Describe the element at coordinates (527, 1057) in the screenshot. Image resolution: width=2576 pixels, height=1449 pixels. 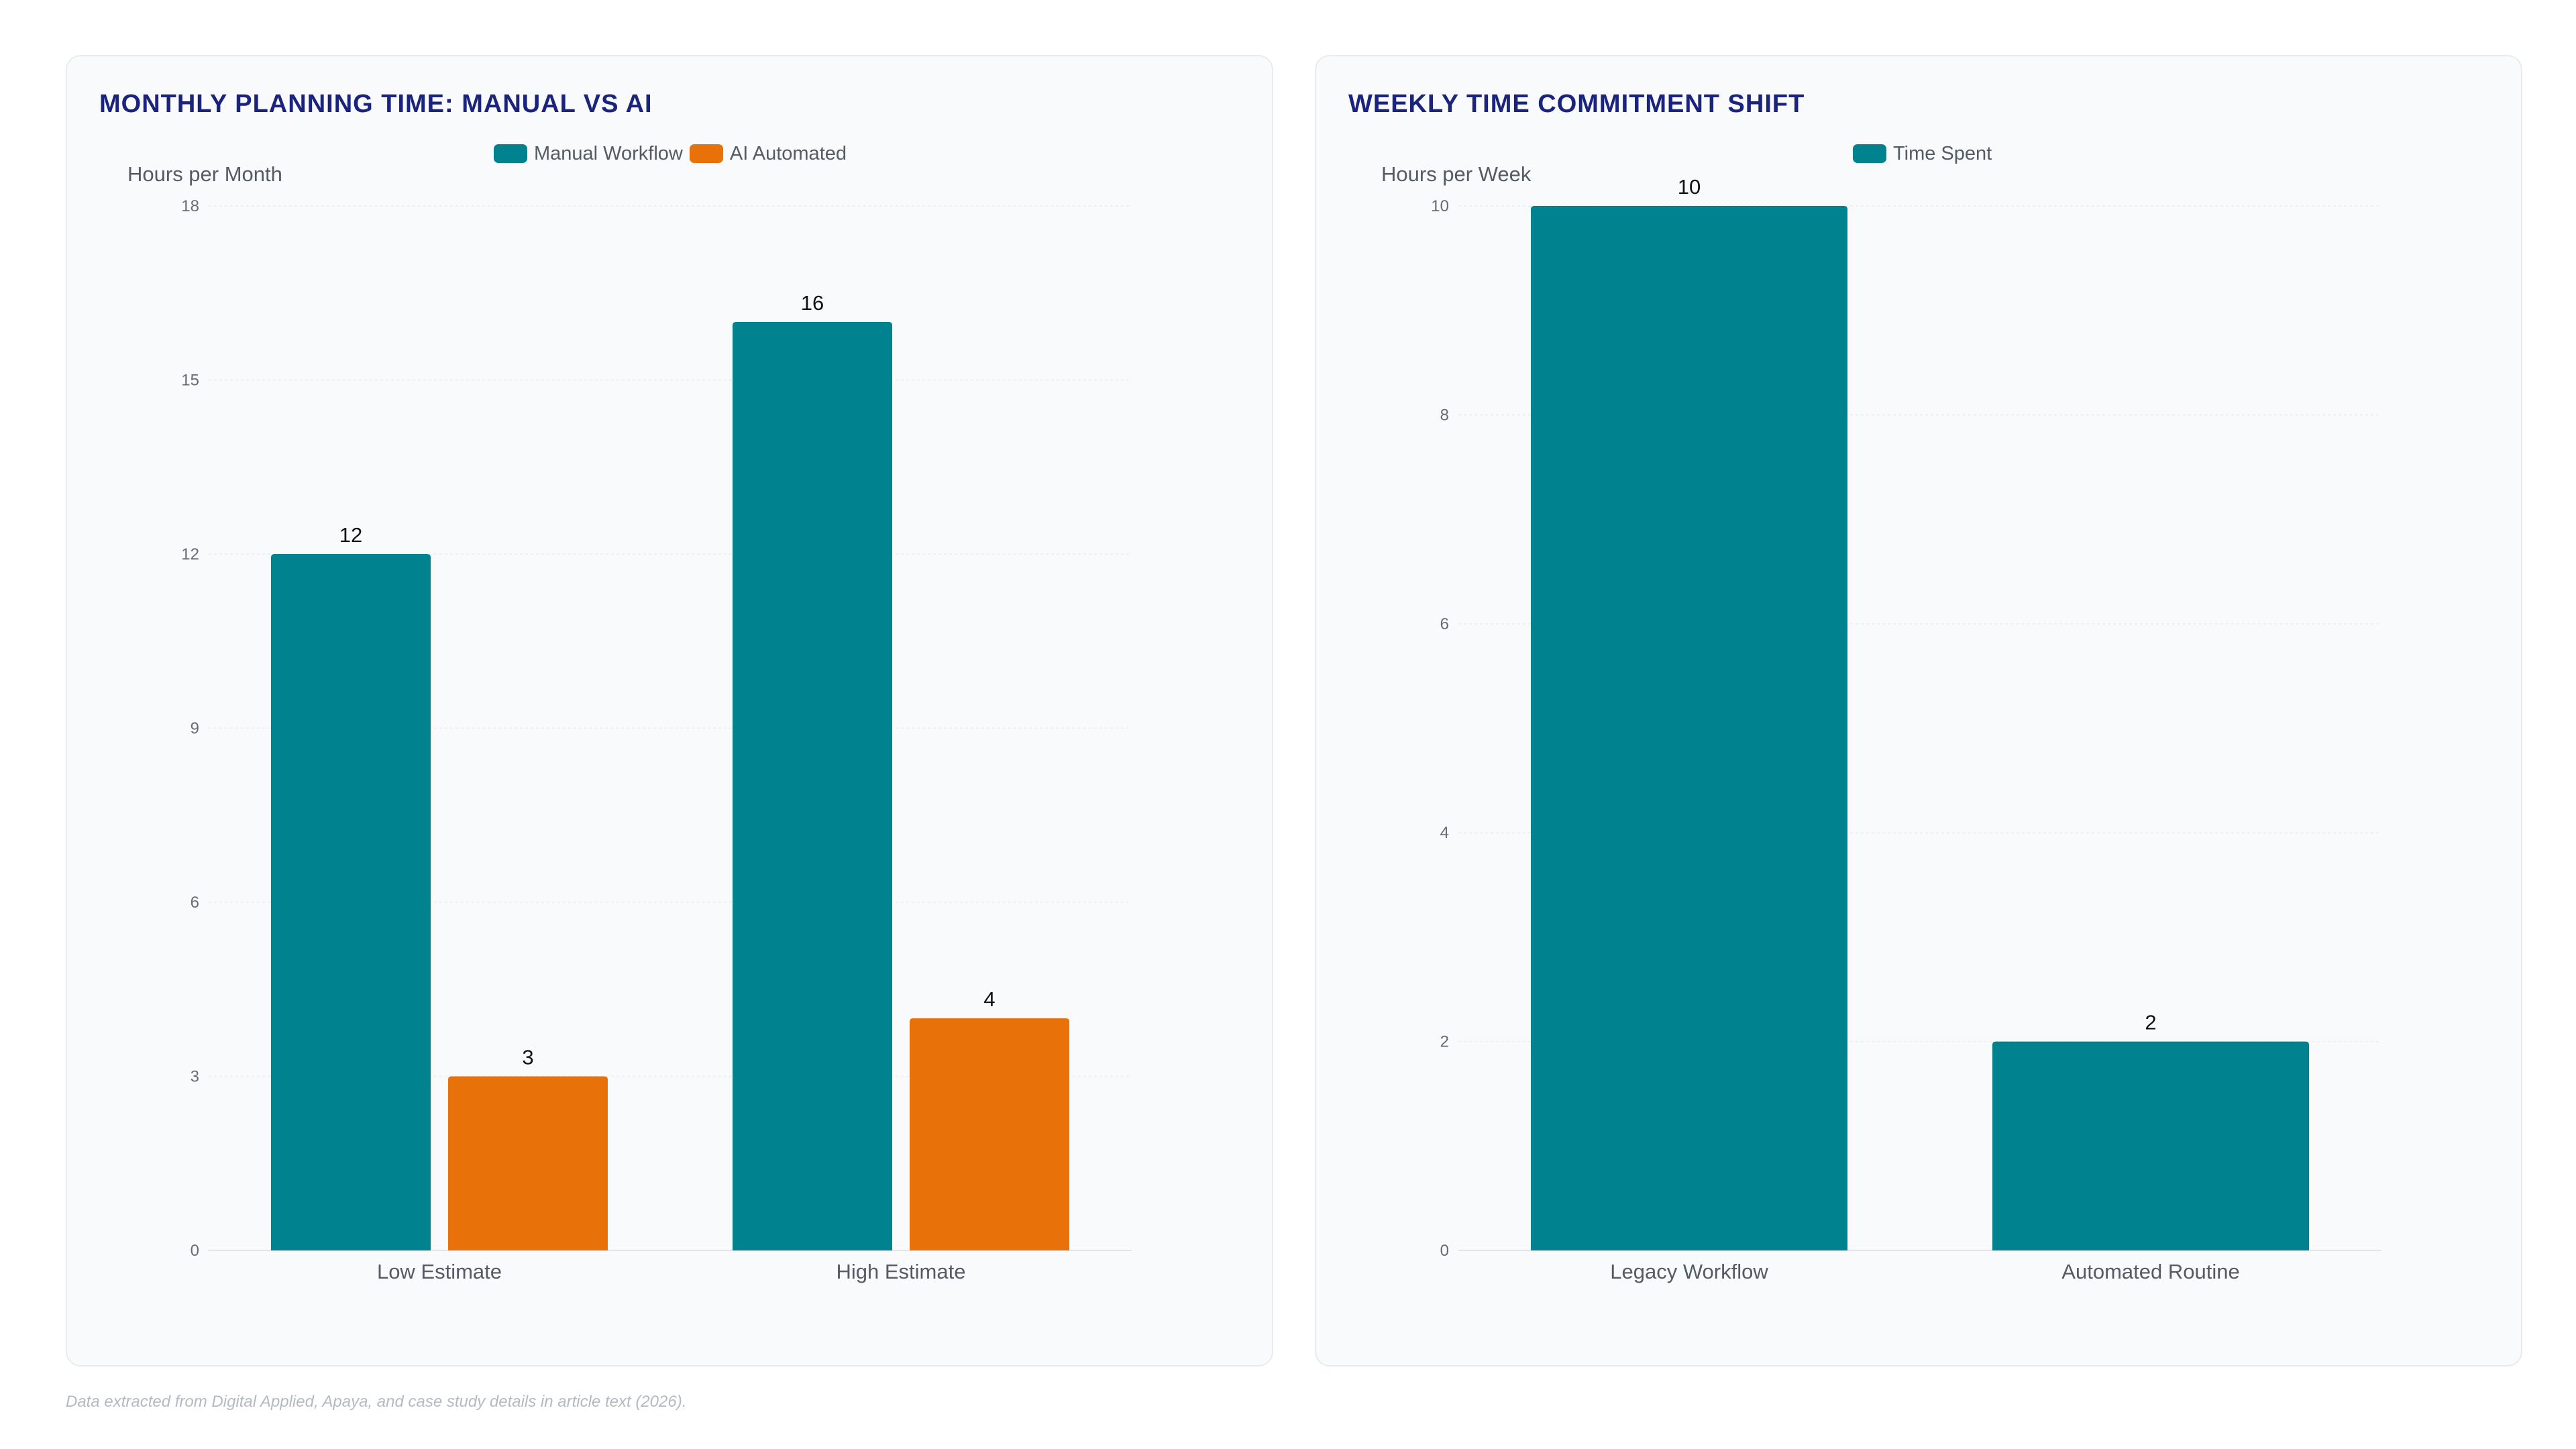
I see `data-label: 3` at that location.